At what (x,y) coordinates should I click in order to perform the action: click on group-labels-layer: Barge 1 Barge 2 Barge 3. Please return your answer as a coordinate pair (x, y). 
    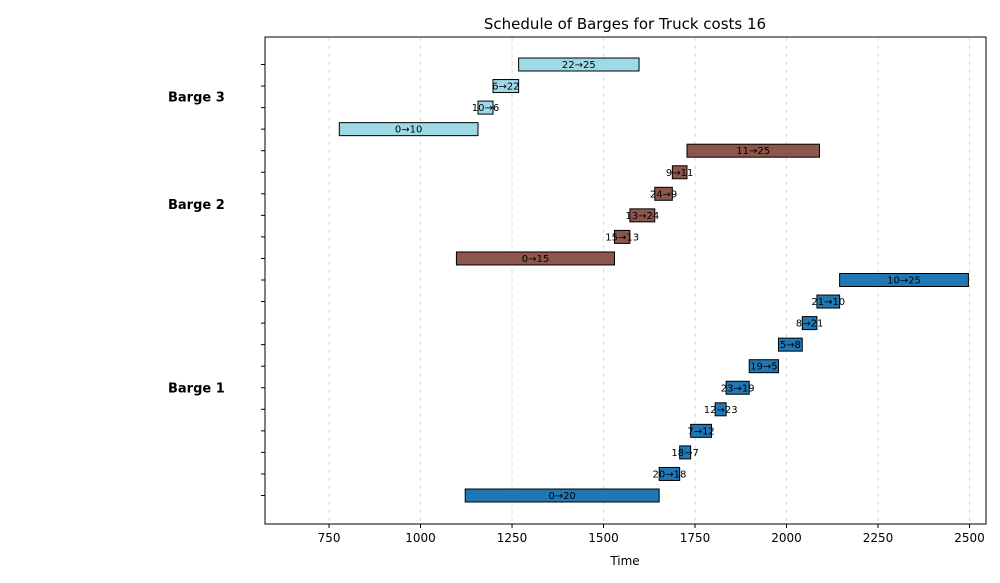
    Looking at the image, I should click on (196, 243).